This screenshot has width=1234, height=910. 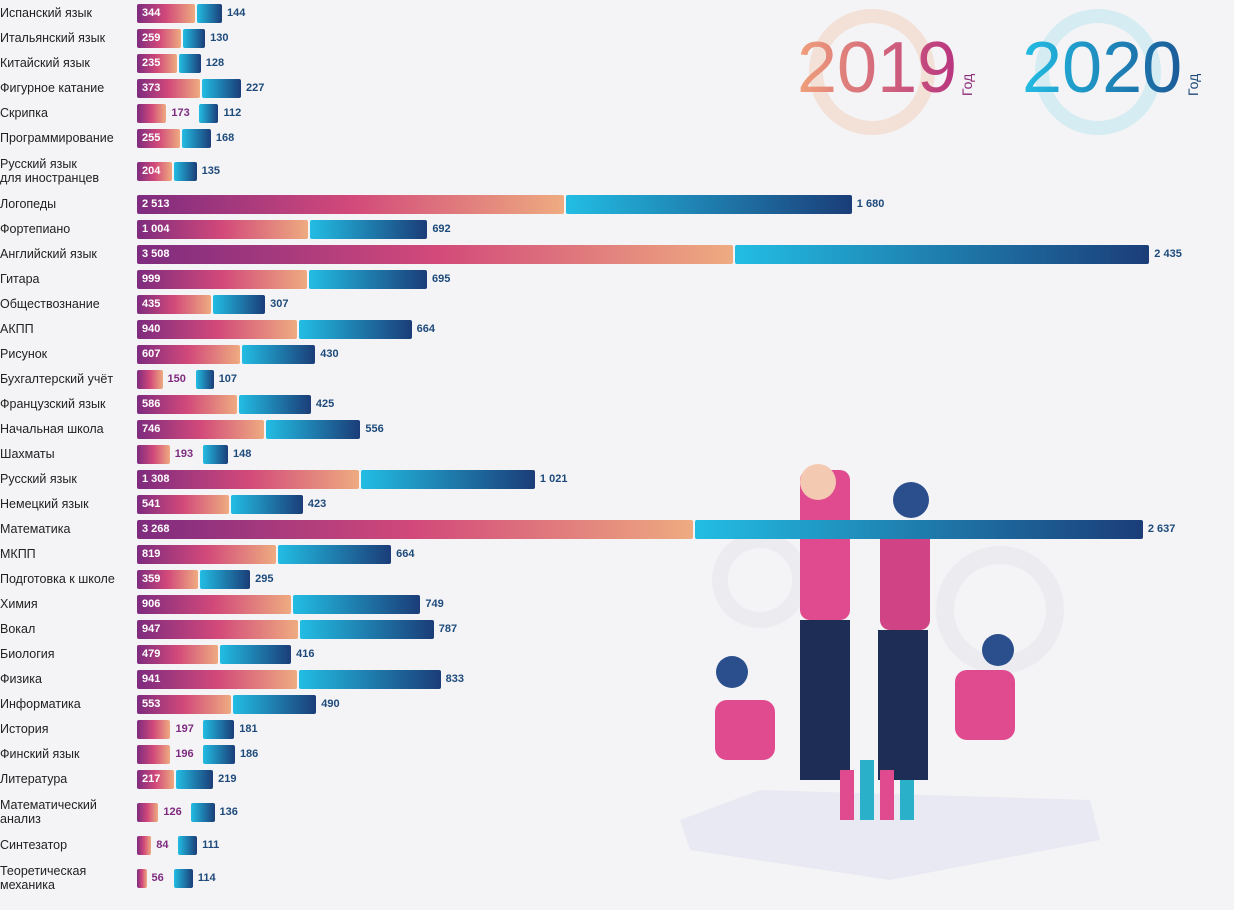 I want to click on category-label: Начальная школа, so click(x=52, y=429).